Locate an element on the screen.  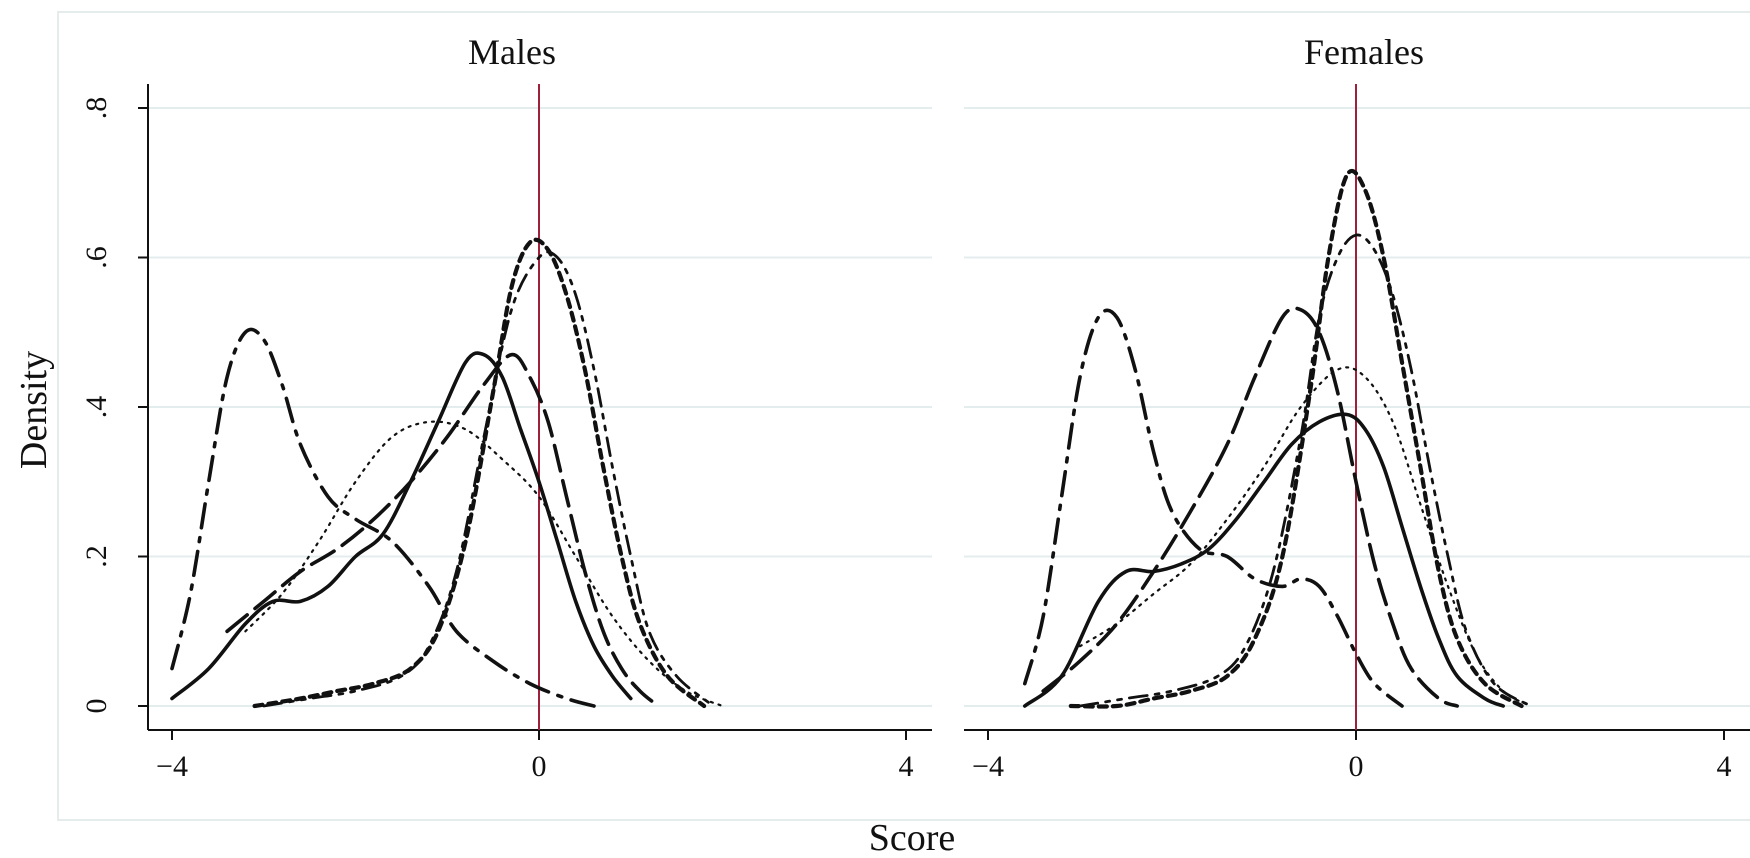
y-tick-label: 0 is located at coordinates (96, 706).